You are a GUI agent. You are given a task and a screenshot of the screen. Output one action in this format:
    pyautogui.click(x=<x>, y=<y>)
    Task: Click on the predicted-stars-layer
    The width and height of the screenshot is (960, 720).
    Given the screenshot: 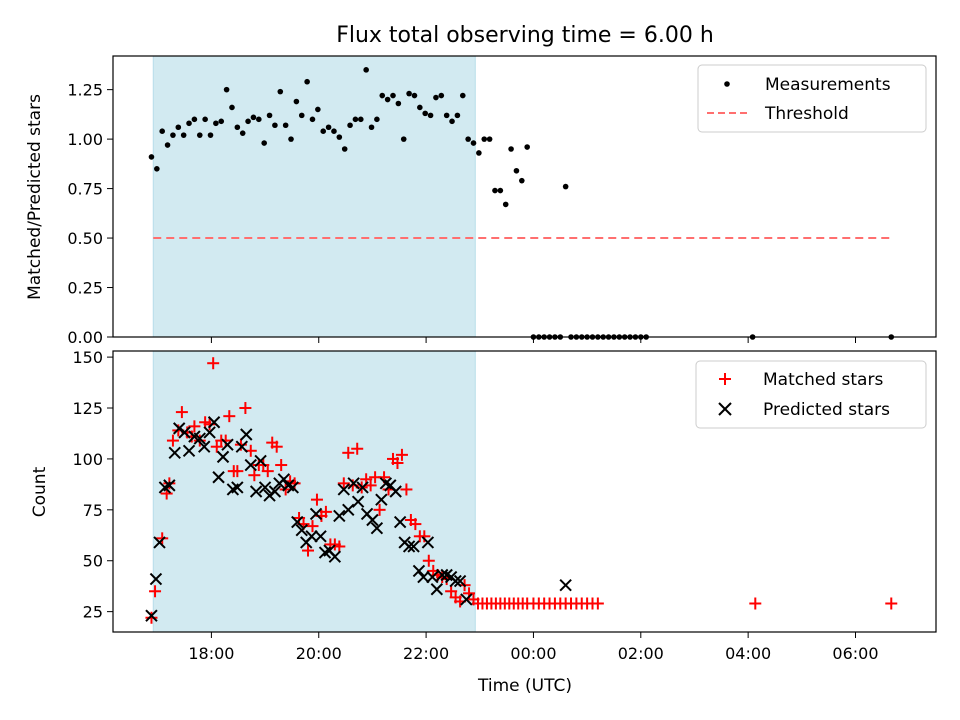 What is the action you would take?
    pyautogui.click(x=358, y=519)
    